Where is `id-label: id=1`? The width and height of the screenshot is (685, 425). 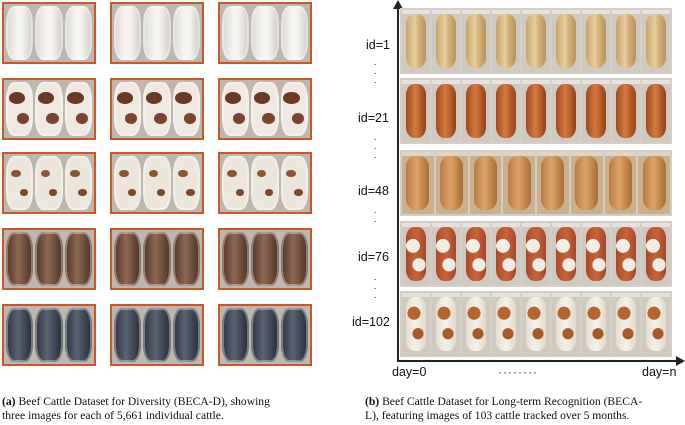
id-label: id=1 is located at coordinates (378, 45).